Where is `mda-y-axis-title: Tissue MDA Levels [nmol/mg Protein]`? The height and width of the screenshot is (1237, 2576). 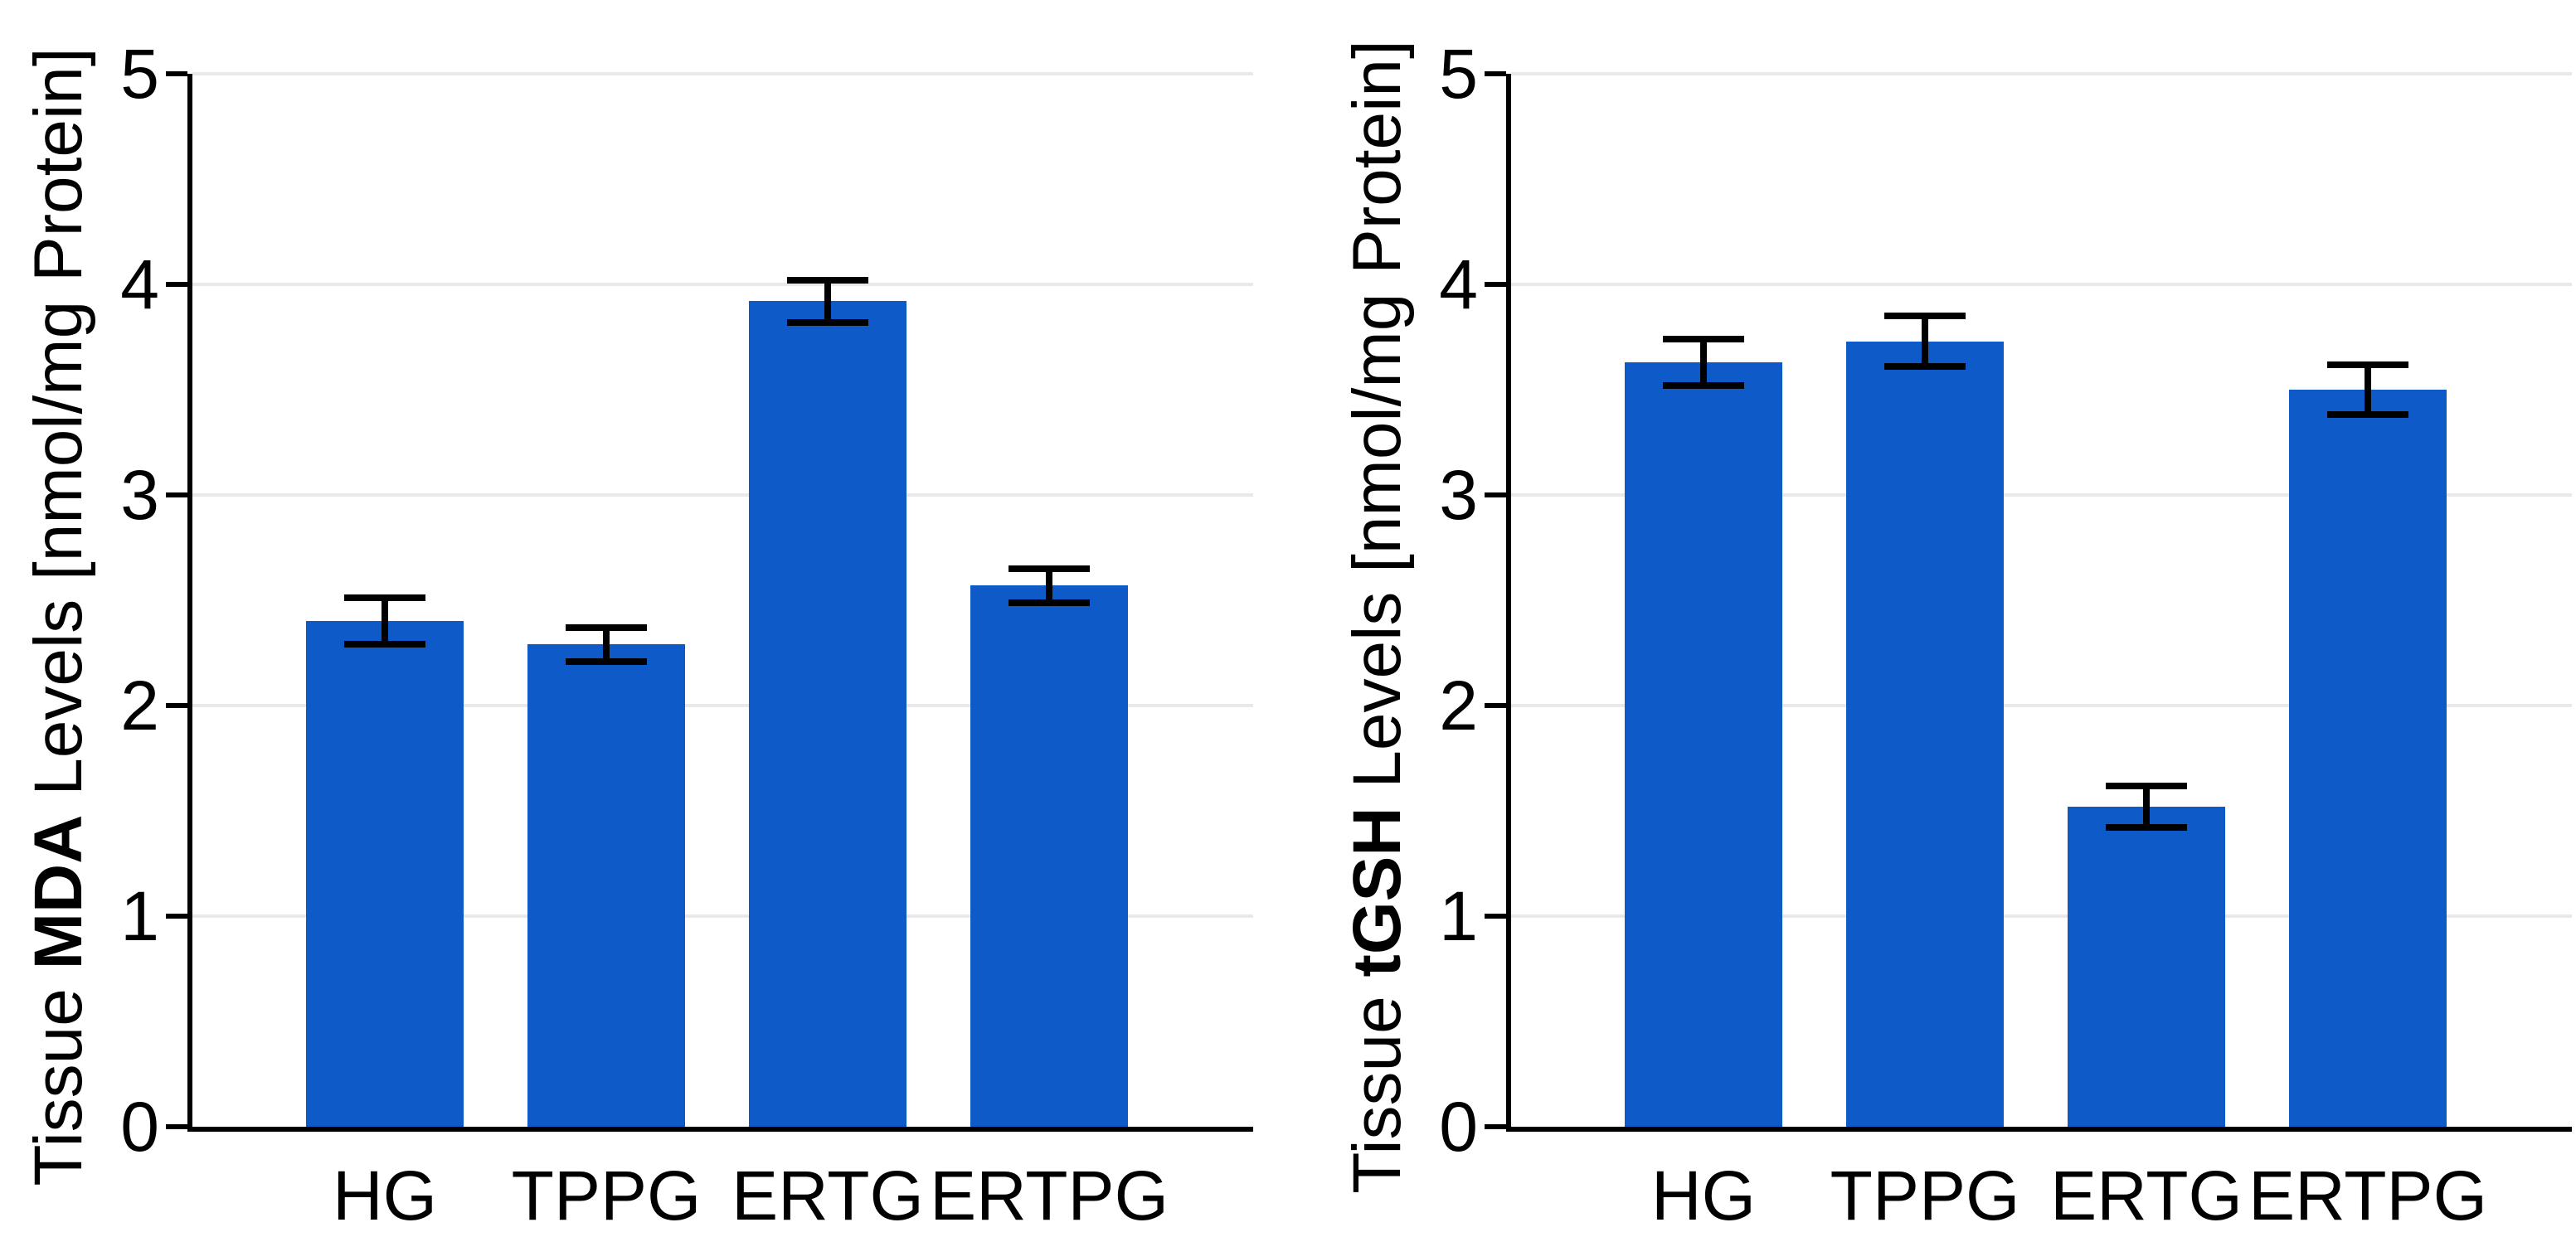 mda-y-axis-title: Tissue MDA Levels [nmol/mg Protein] is located at coordinates (59, 617).